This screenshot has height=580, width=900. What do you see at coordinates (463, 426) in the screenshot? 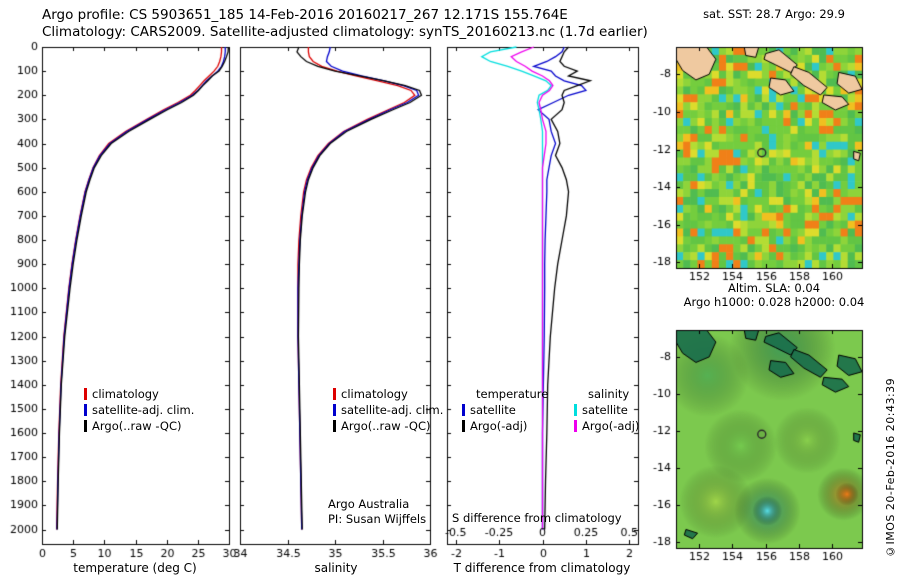
I see `t-argo-line-marker` at bounding box center [463, 426].